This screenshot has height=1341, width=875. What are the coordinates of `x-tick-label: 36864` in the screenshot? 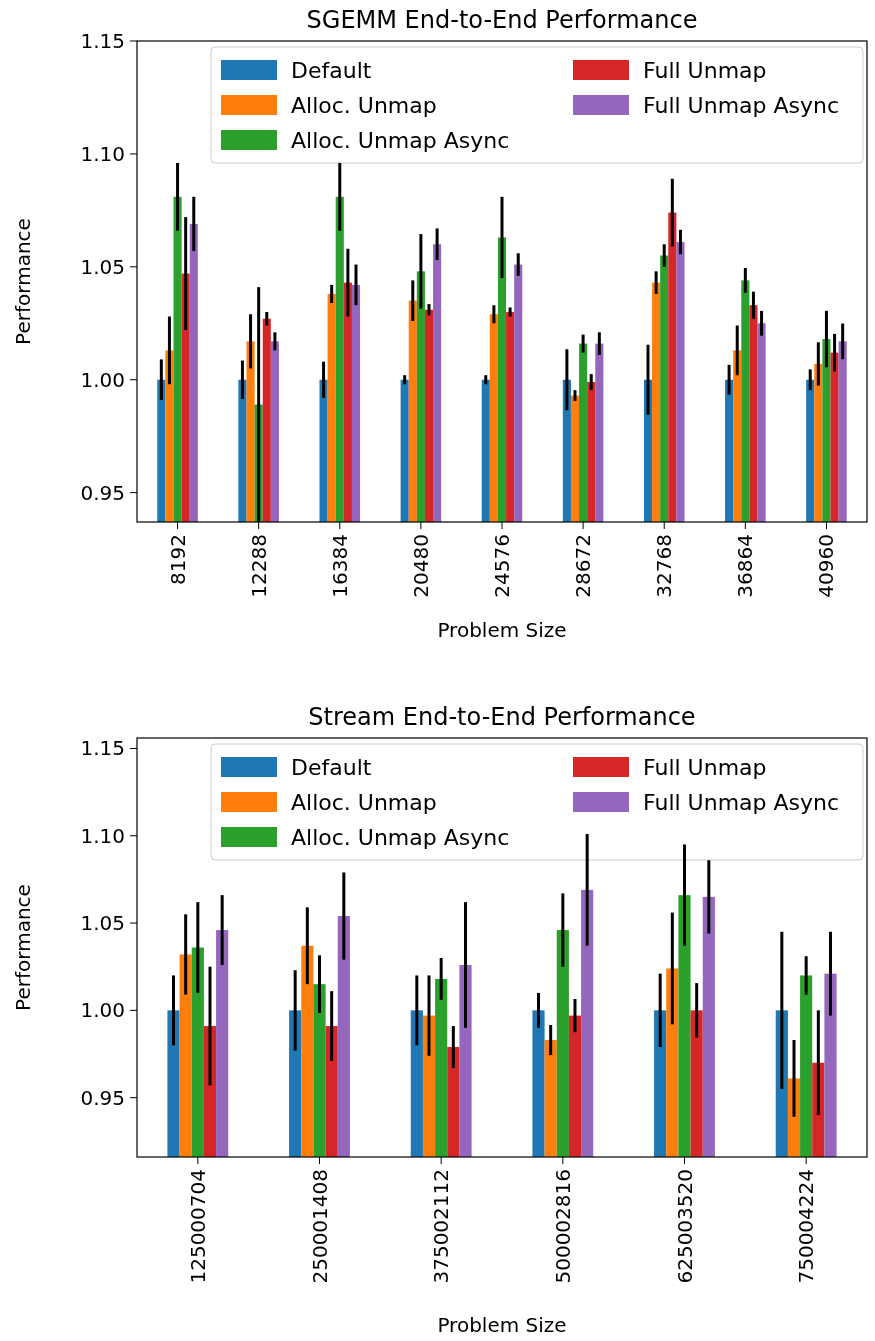 It's located at (745, 566).